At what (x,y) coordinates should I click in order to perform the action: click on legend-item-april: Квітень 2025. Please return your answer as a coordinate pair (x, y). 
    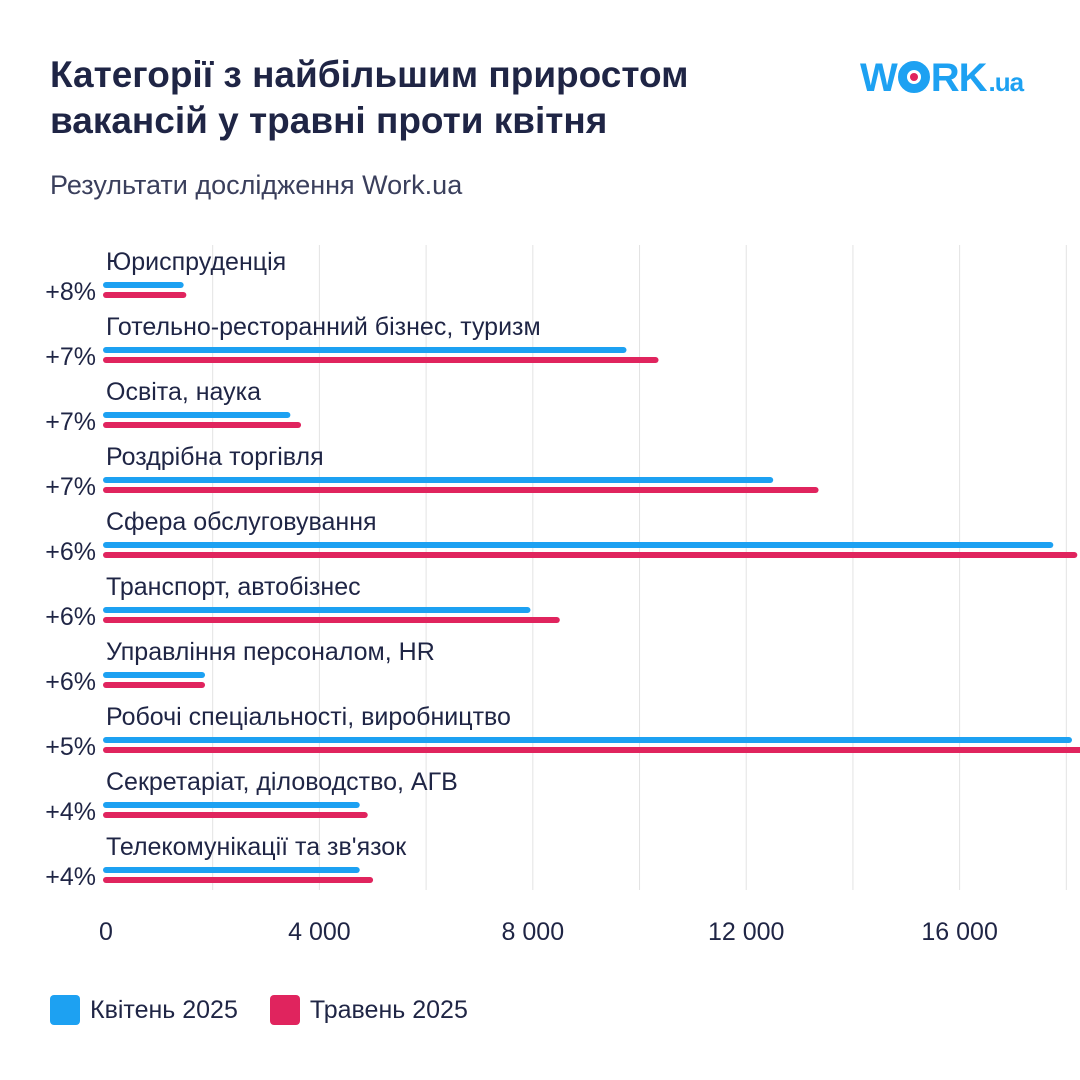
    Looking at the image, I should click on (144, 1010).